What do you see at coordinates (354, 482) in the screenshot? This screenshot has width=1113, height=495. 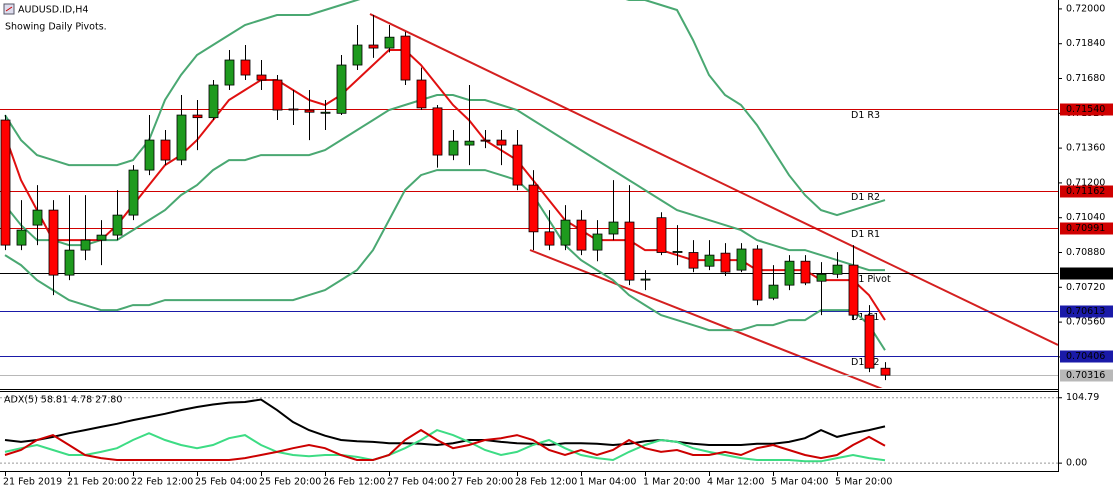 I see `x-tick-label: 26 Feb 12:00` at bounding box center [354, 482].